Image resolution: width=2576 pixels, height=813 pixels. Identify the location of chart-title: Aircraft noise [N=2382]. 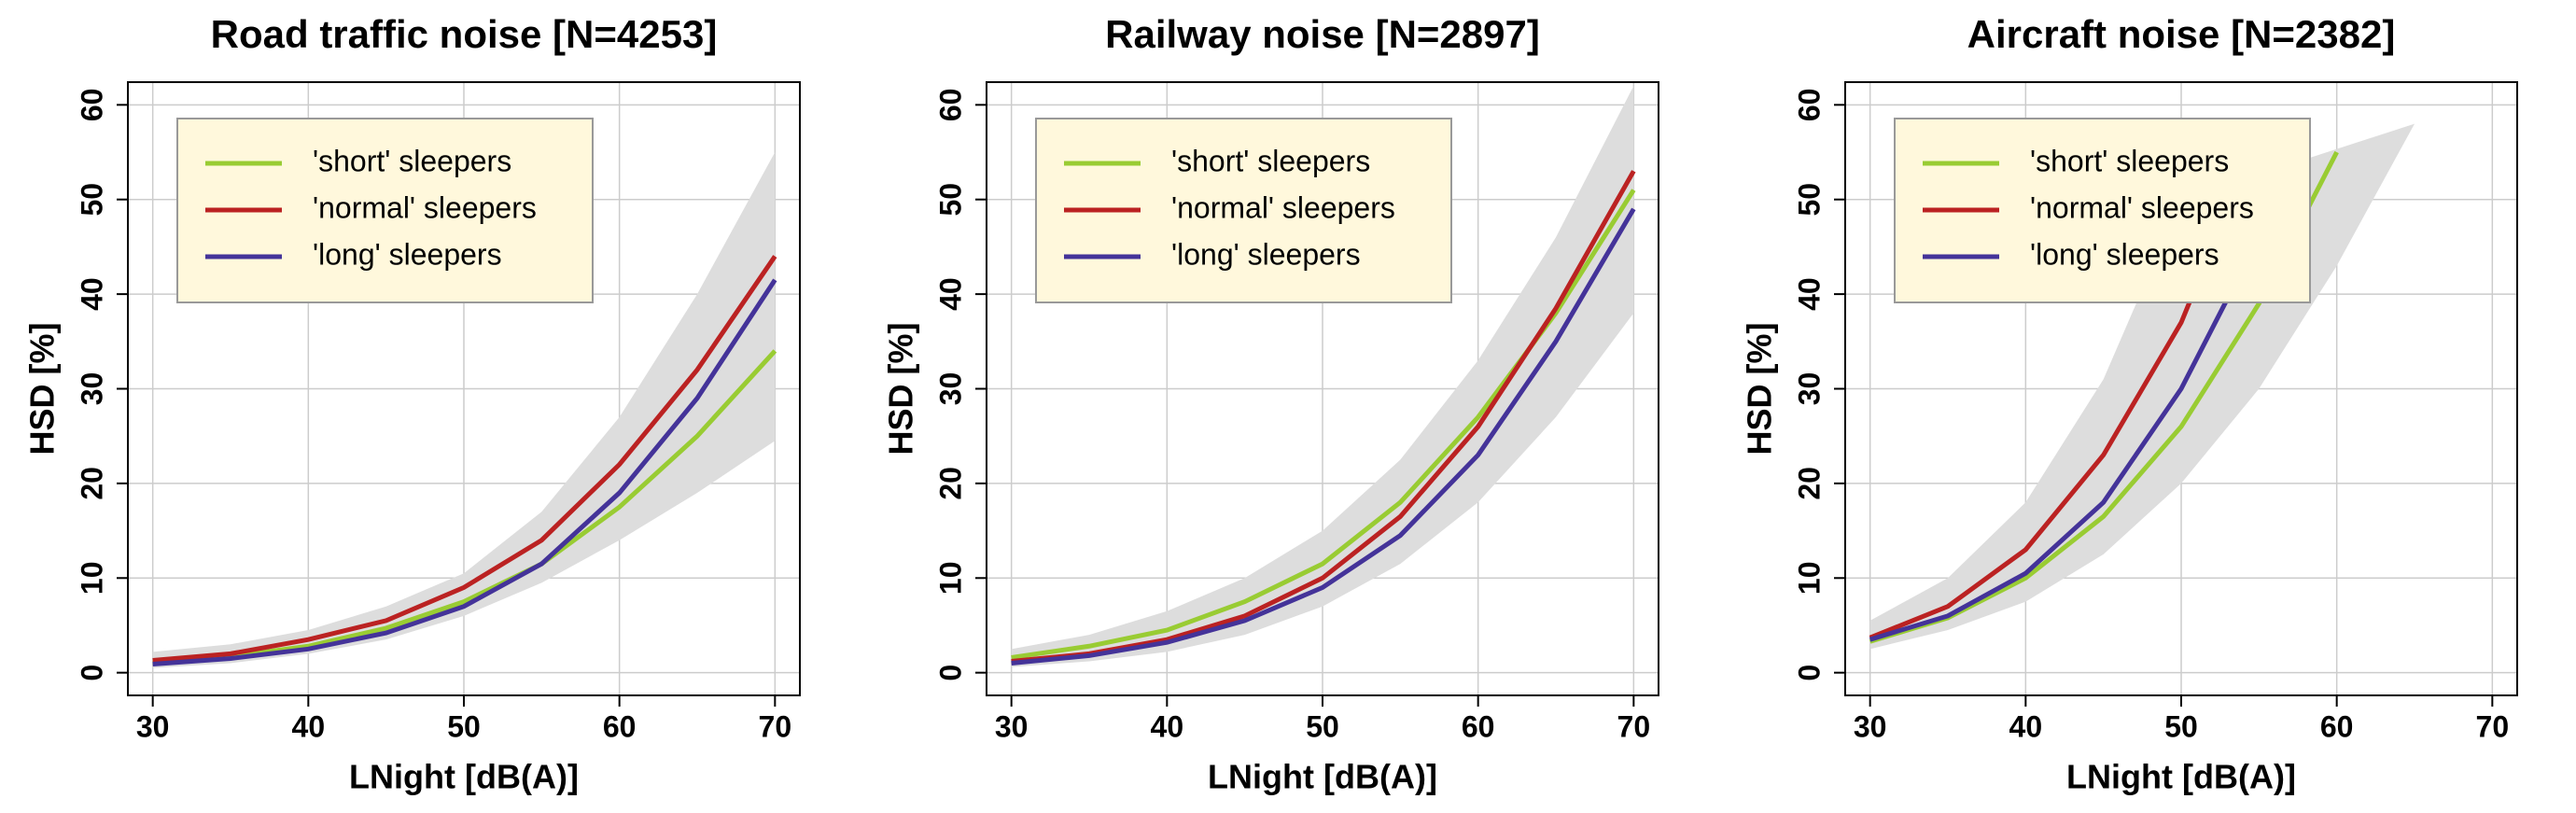
(2181, 34).